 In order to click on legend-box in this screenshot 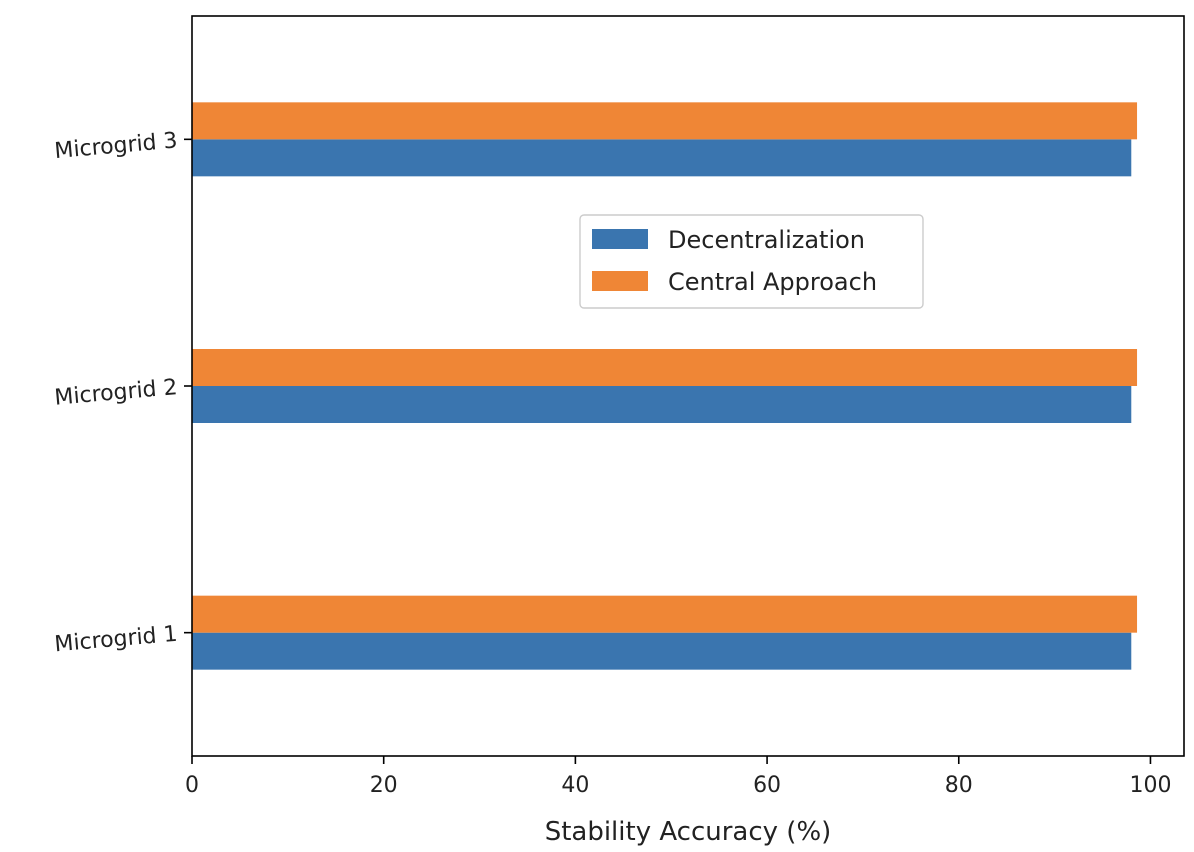, I will do `click(751, 261)`.